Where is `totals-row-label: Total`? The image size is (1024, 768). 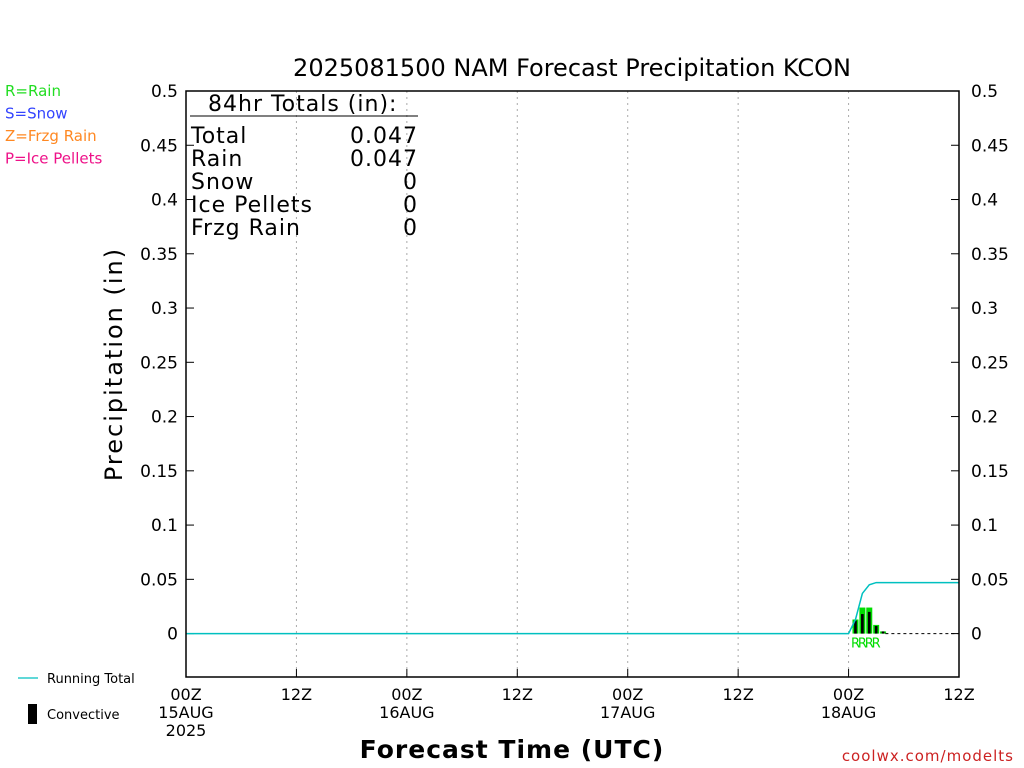
totals-row-label: Total is located at coordinates (218, 136).